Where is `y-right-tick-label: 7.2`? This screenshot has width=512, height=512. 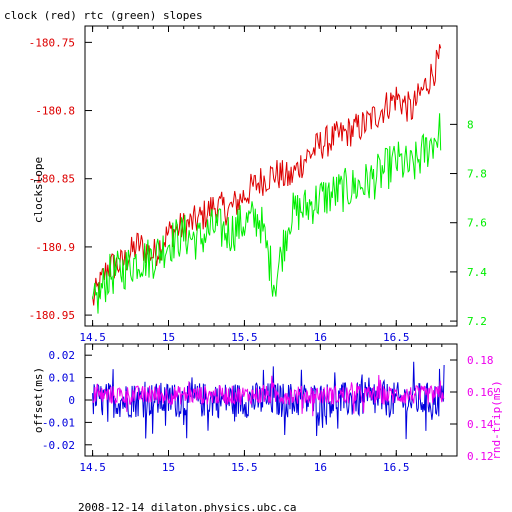 y-right-tick-label: 7.2 is located at coordinates (477, 321).